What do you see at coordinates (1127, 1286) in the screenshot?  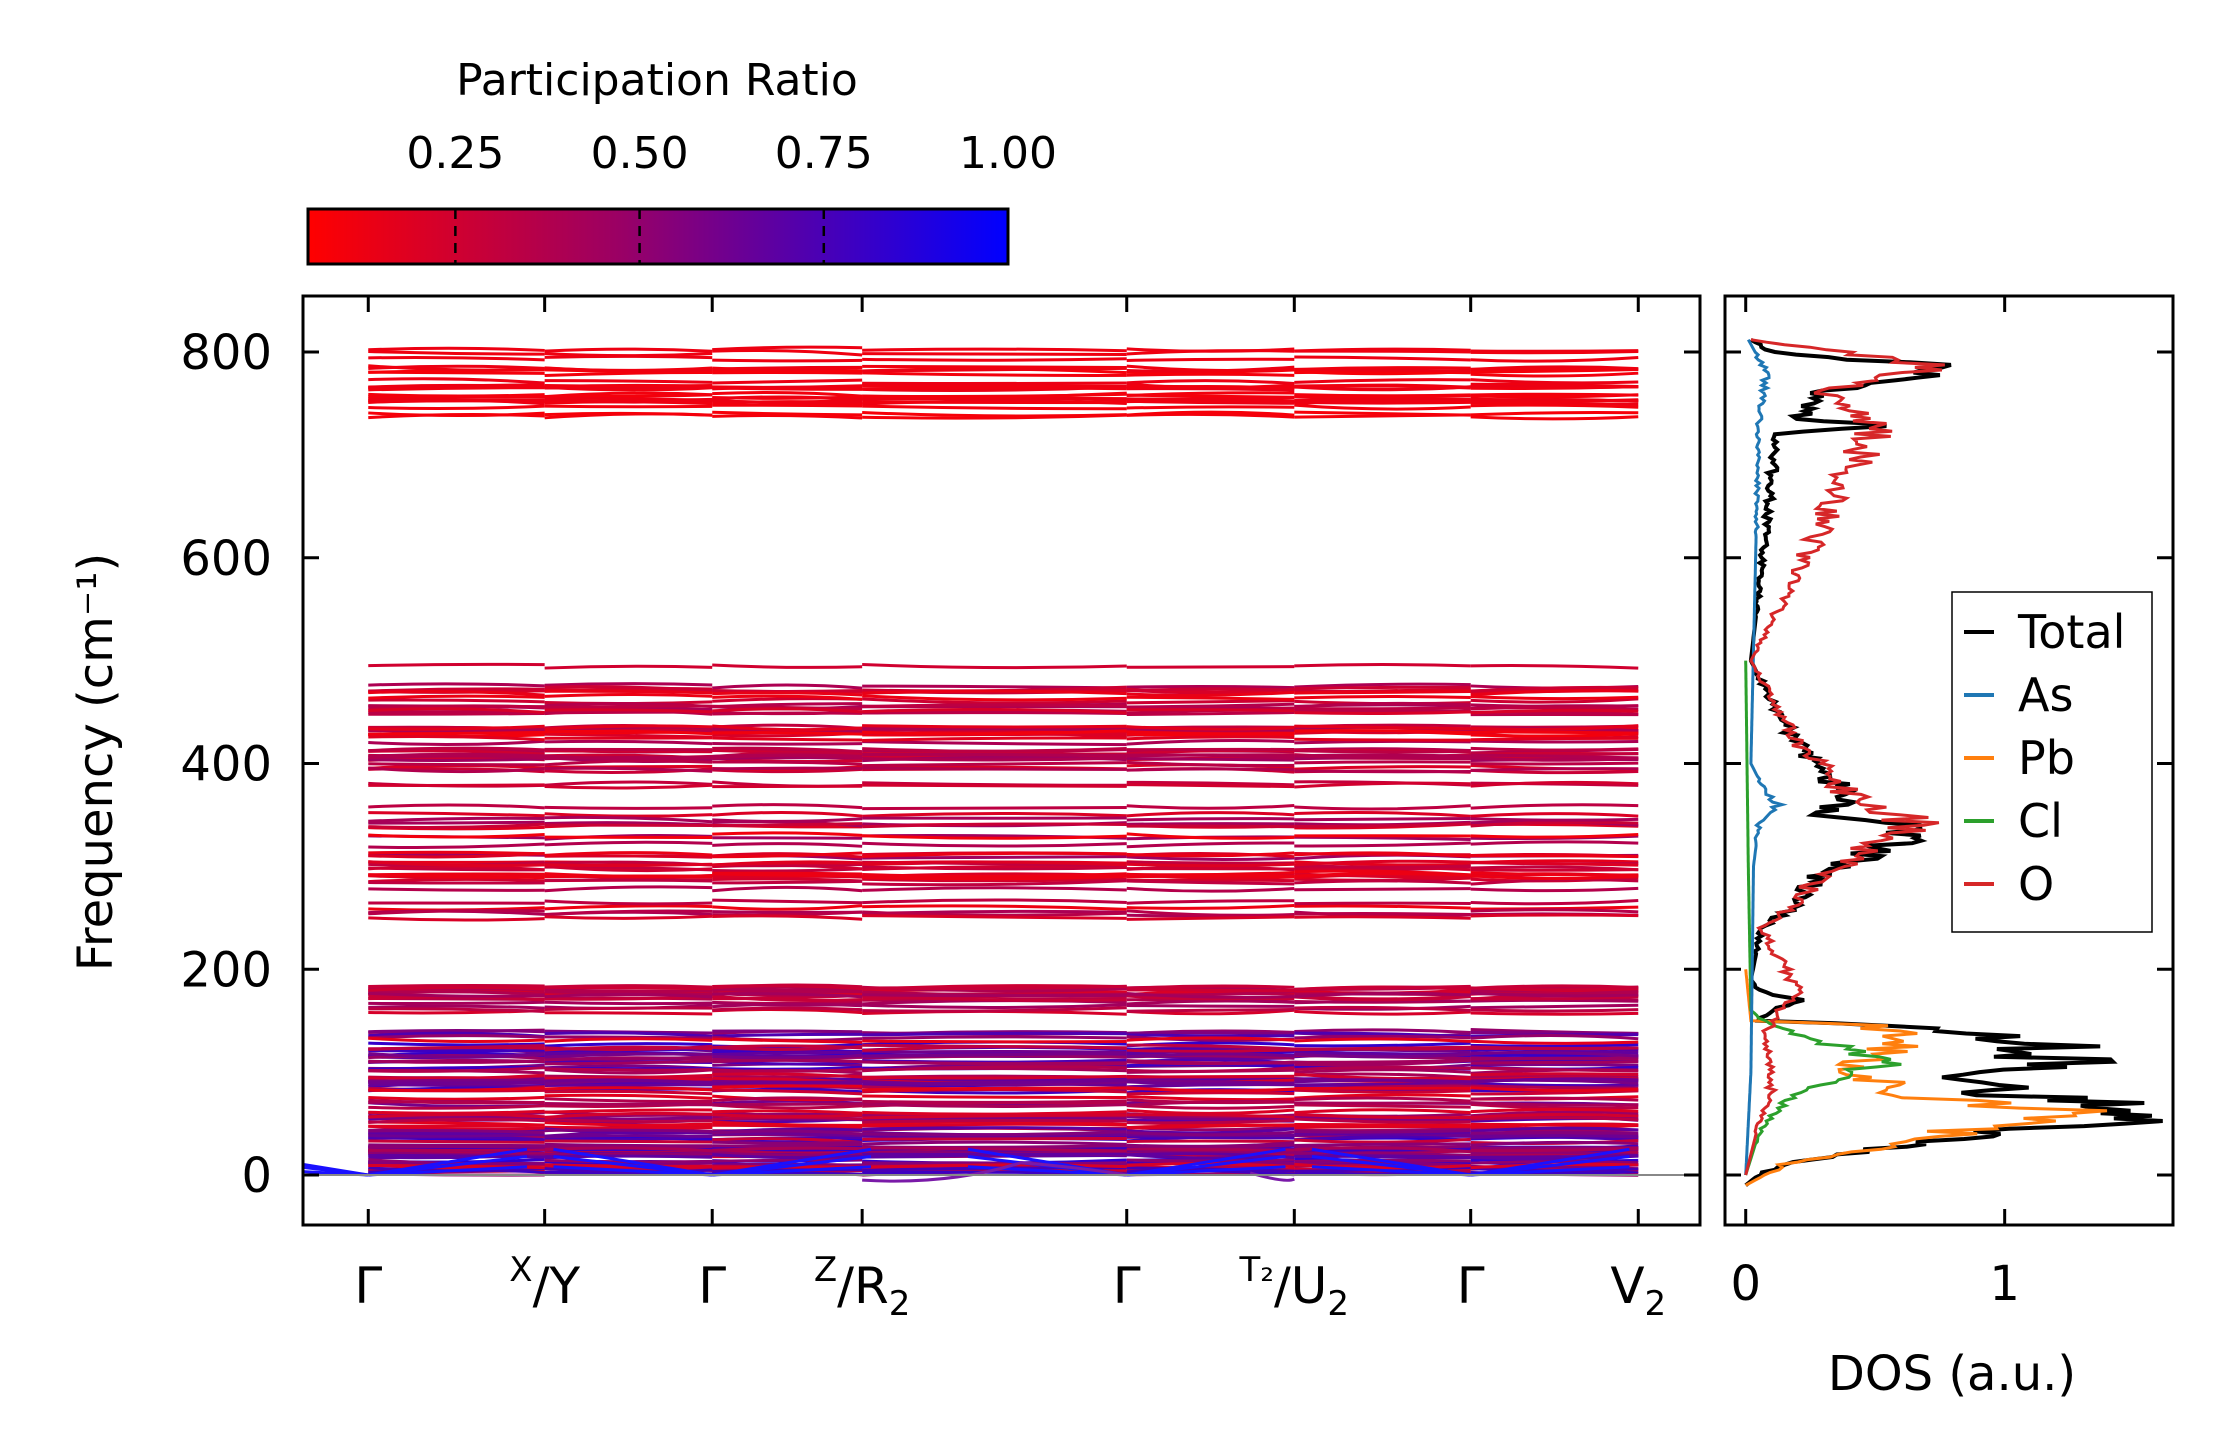 I see `k-point-main: Γ` at bounding box center [1127, 1286].